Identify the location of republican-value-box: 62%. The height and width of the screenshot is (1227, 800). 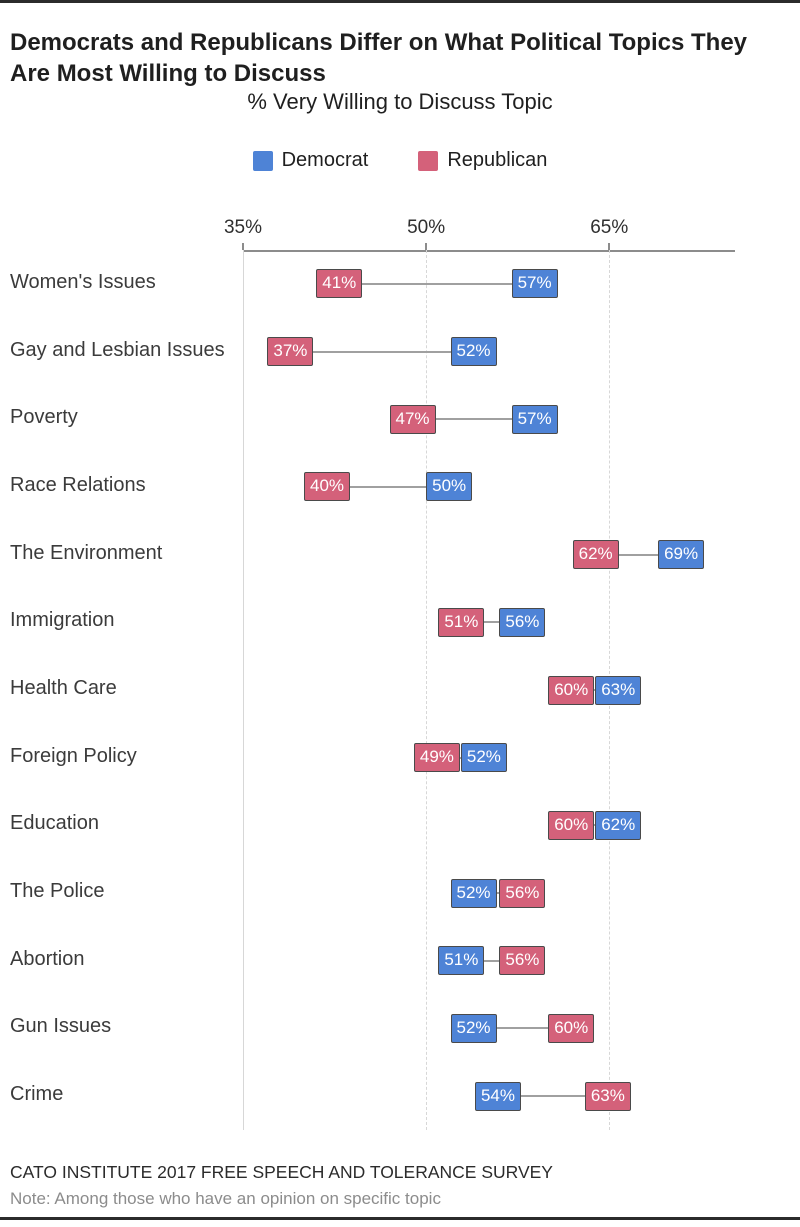
(595, 555).